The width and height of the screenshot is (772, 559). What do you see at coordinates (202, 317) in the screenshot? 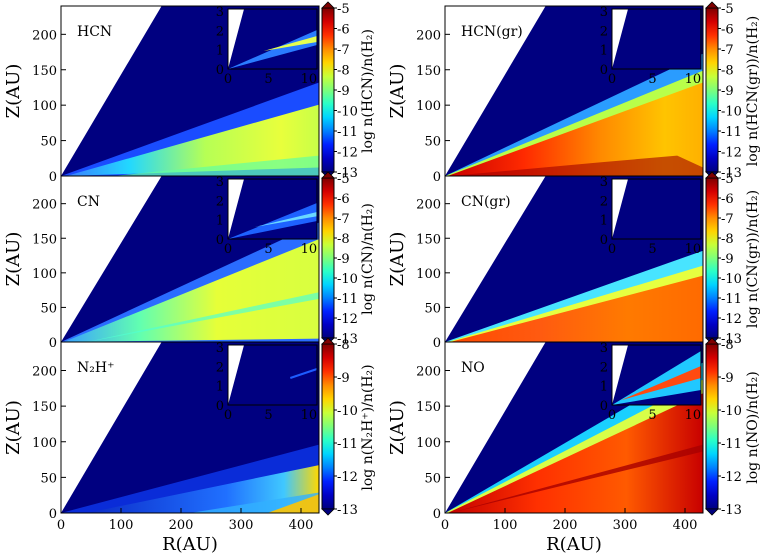
I see `abundance-layer-band` at bounding box center [202, 317].